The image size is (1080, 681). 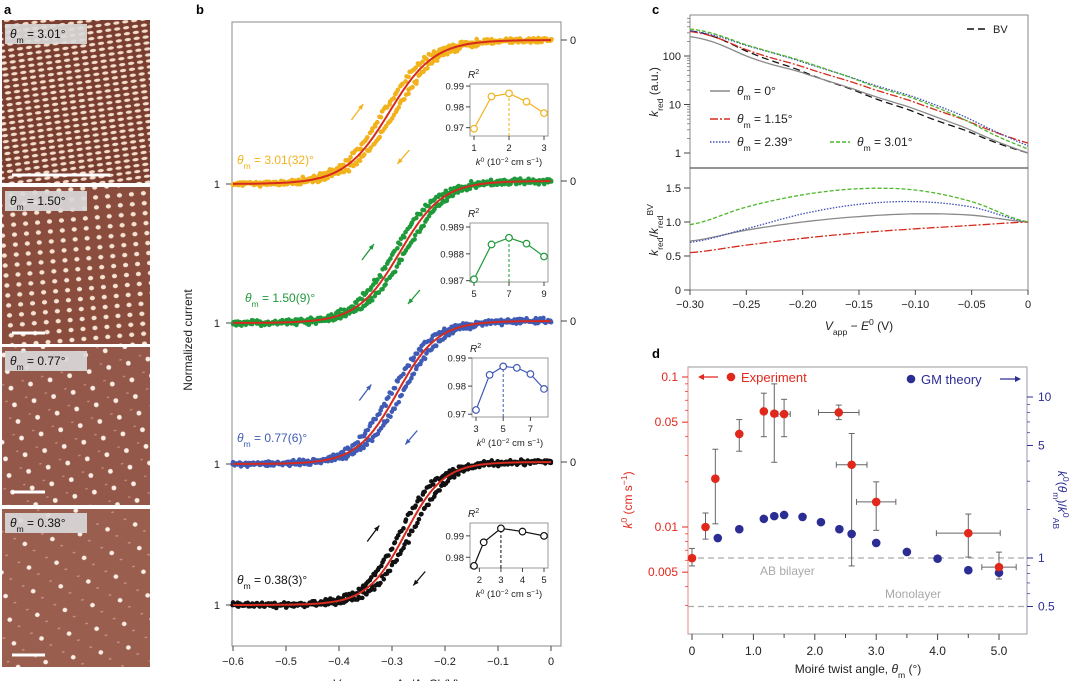 What do you see at coordinates (38, 36) in the screenshot?
I see `image-label: θm = 3.01°` at bounding box center [38, 36].